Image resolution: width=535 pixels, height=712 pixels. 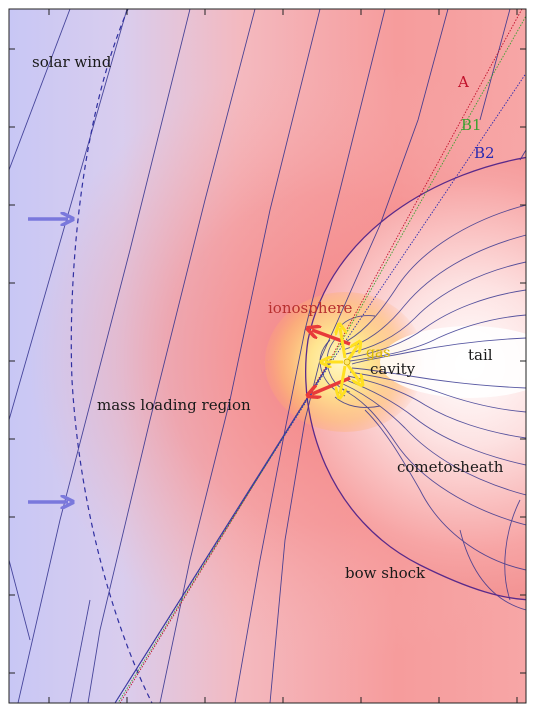 I want to click on mass-loading-region-label: mass loading region, so click(x=174, y=405).